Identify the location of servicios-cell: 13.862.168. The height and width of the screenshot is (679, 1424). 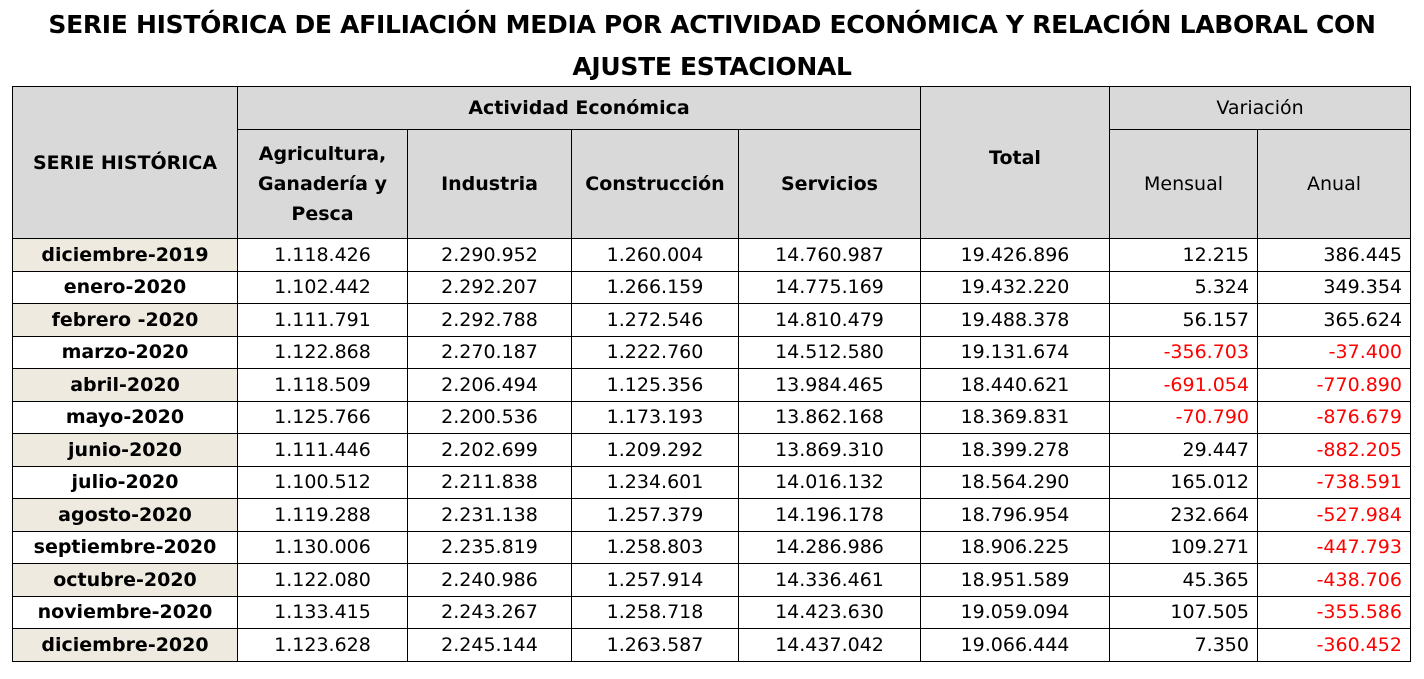
(829, 417).